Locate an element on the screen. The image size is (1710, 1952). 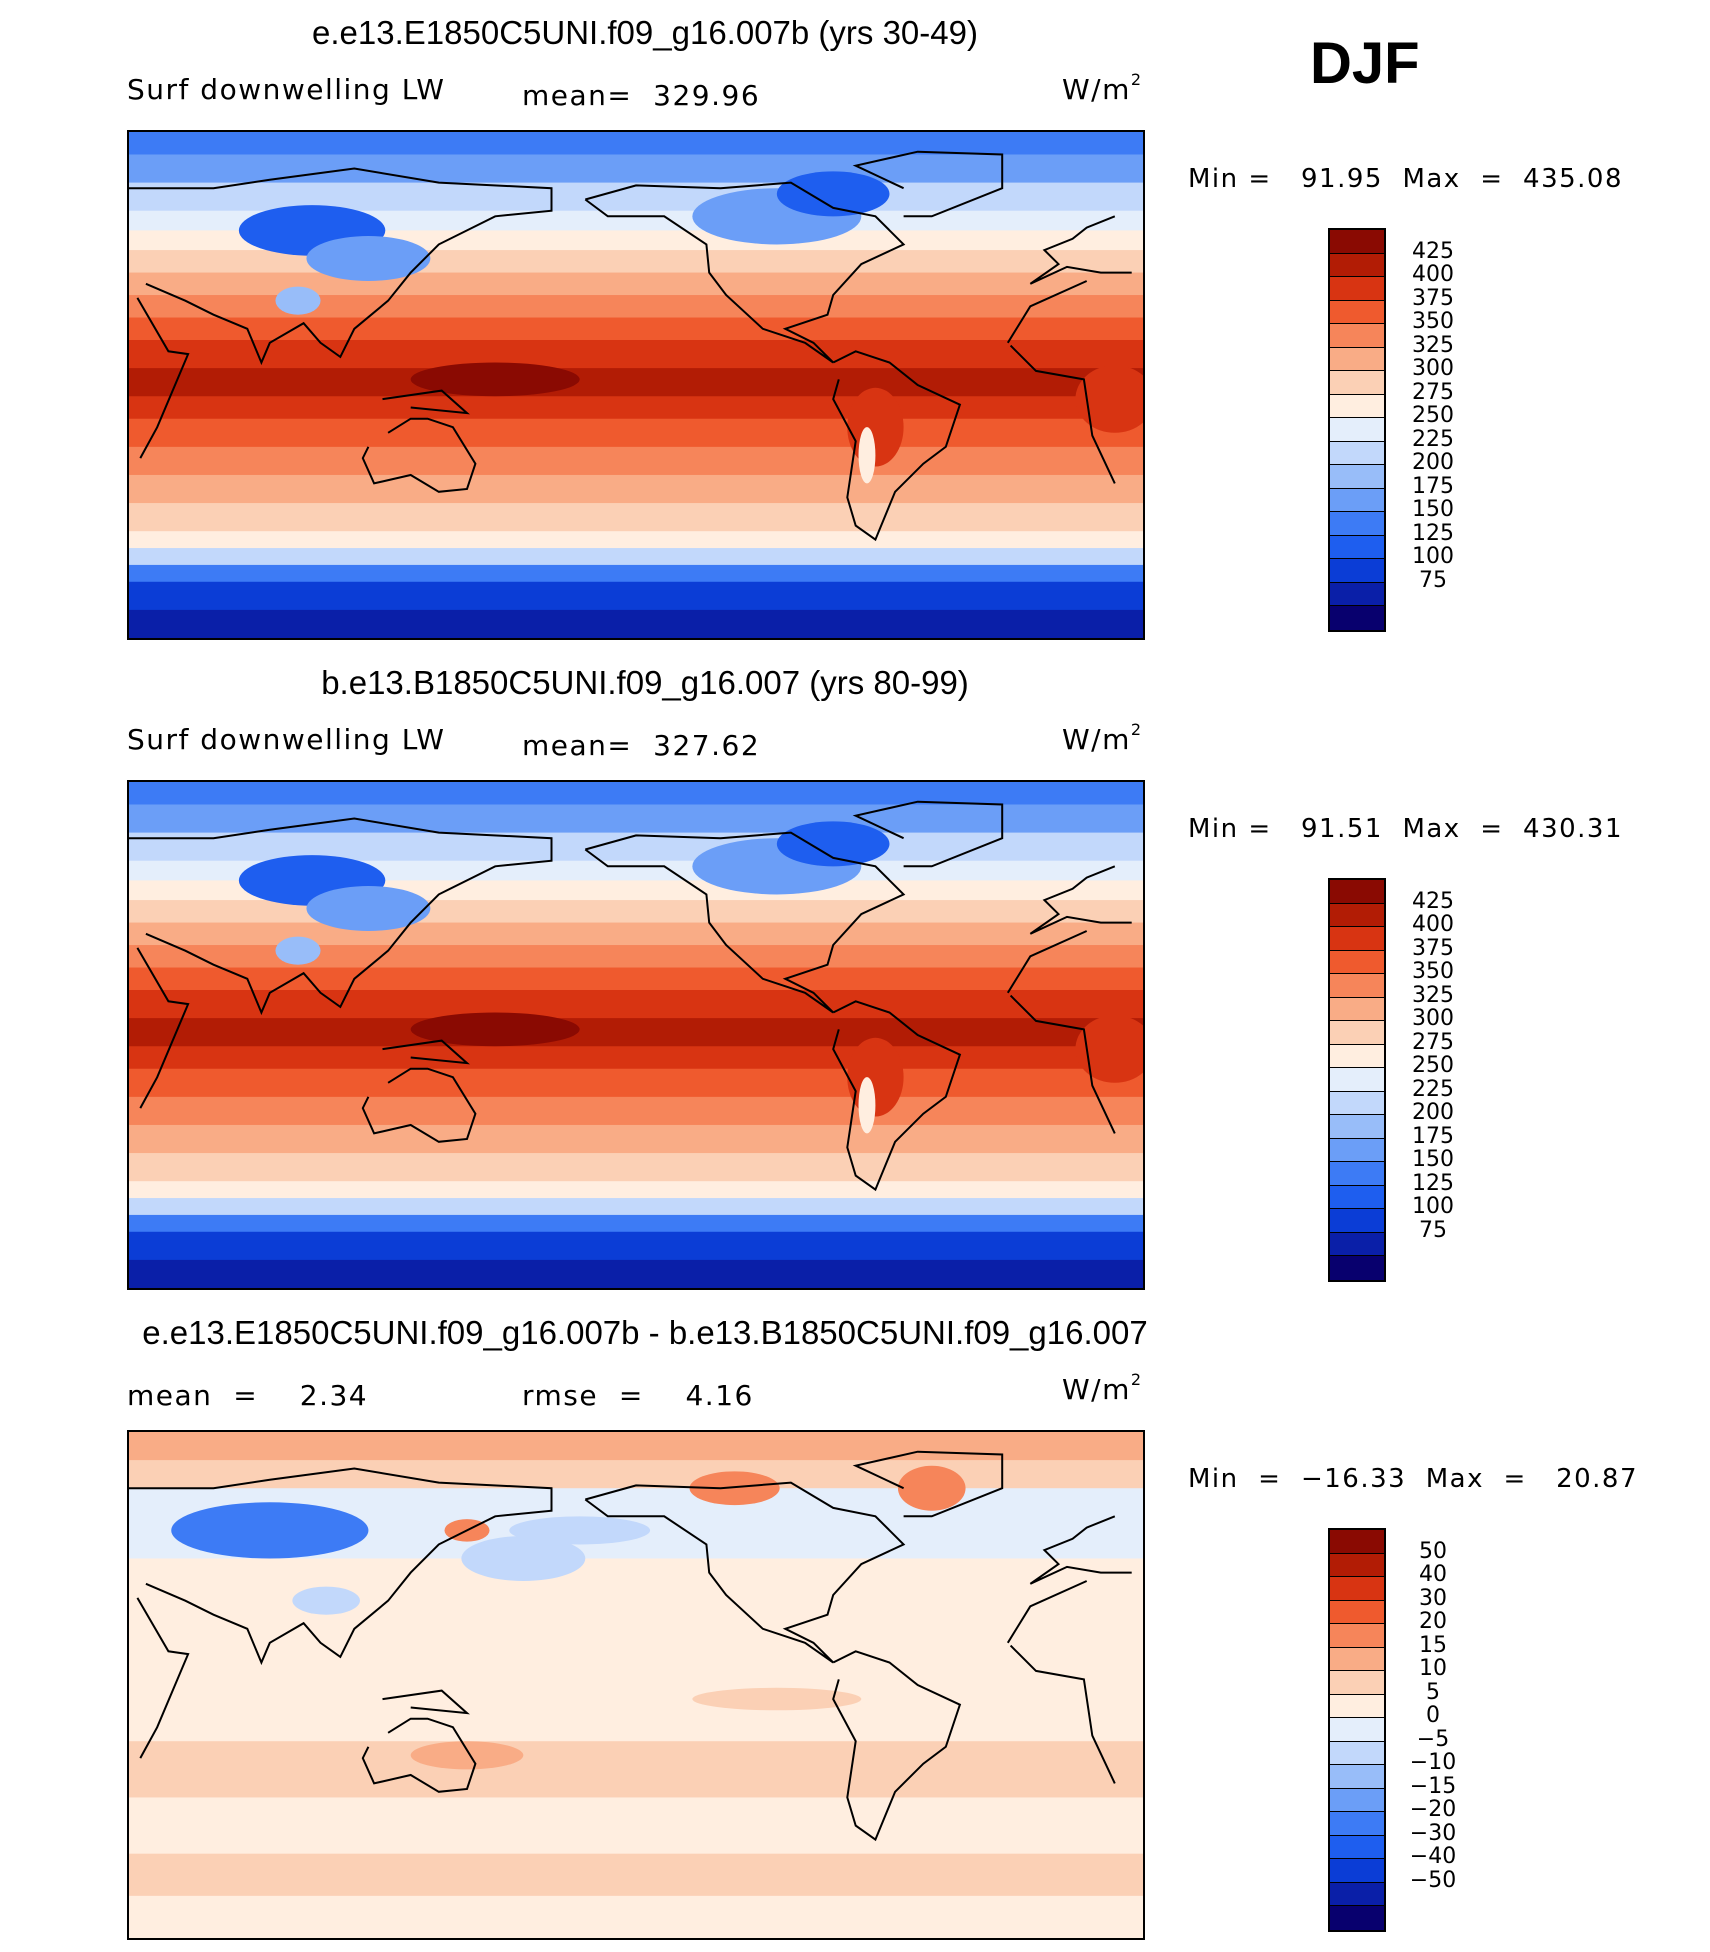
colorbar-tick-label: 225 is located at coordinates (1433, 439).